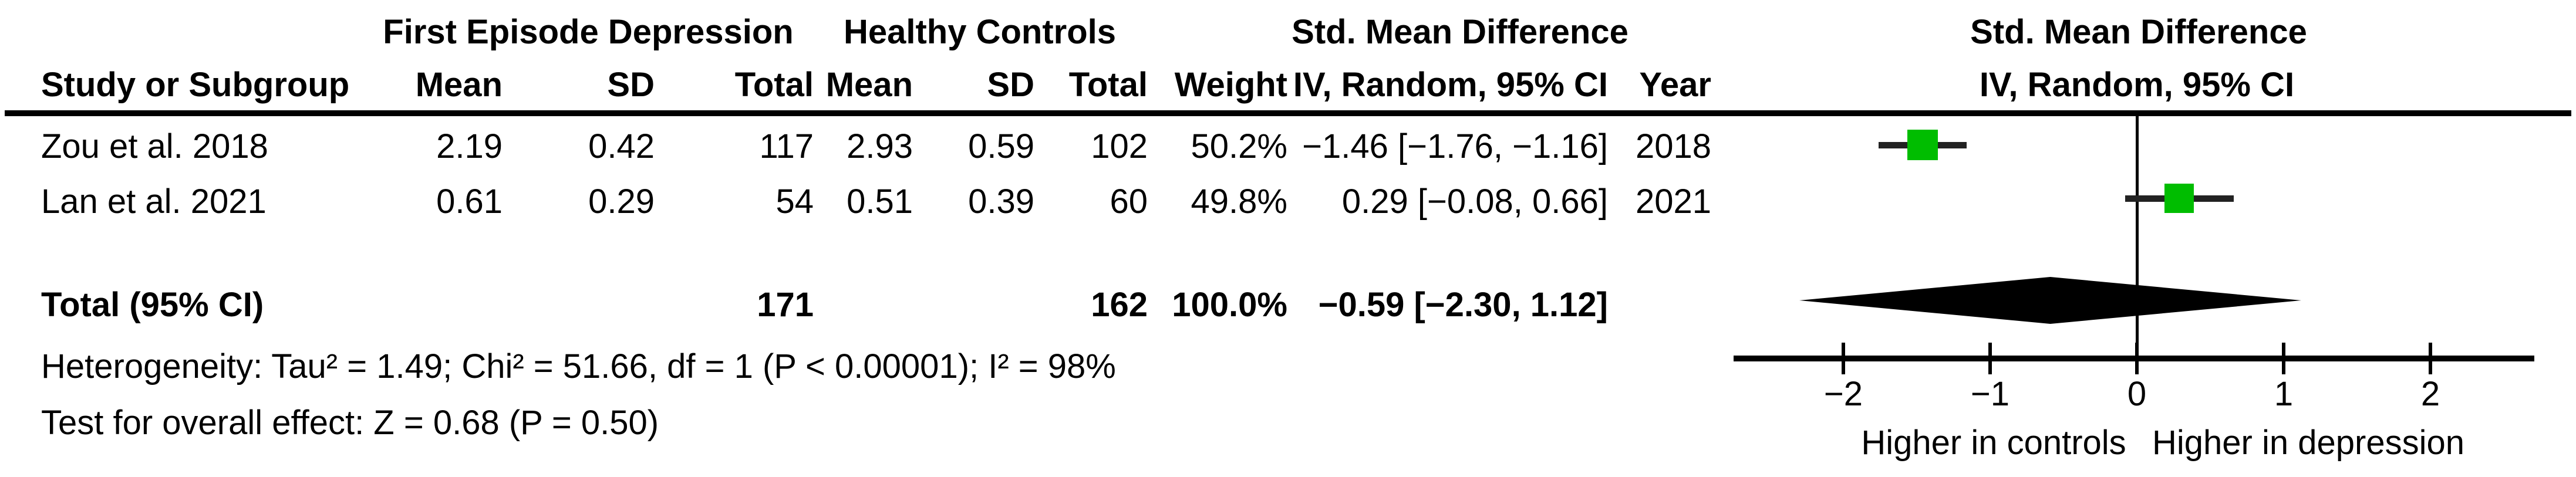 The image size is (2576, 477). Describe the element at coordinates (1673, 202) in the screenshot. I see `cell-year: 2021` at that location.